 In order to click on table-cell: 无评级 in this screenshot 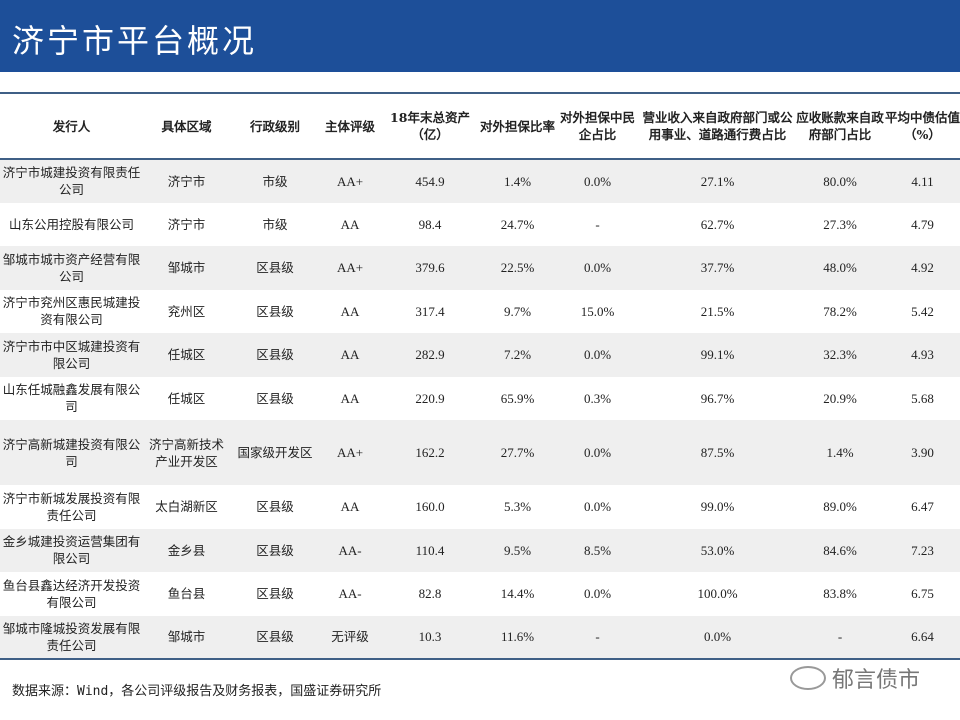, I will do `click(350, 637)`.